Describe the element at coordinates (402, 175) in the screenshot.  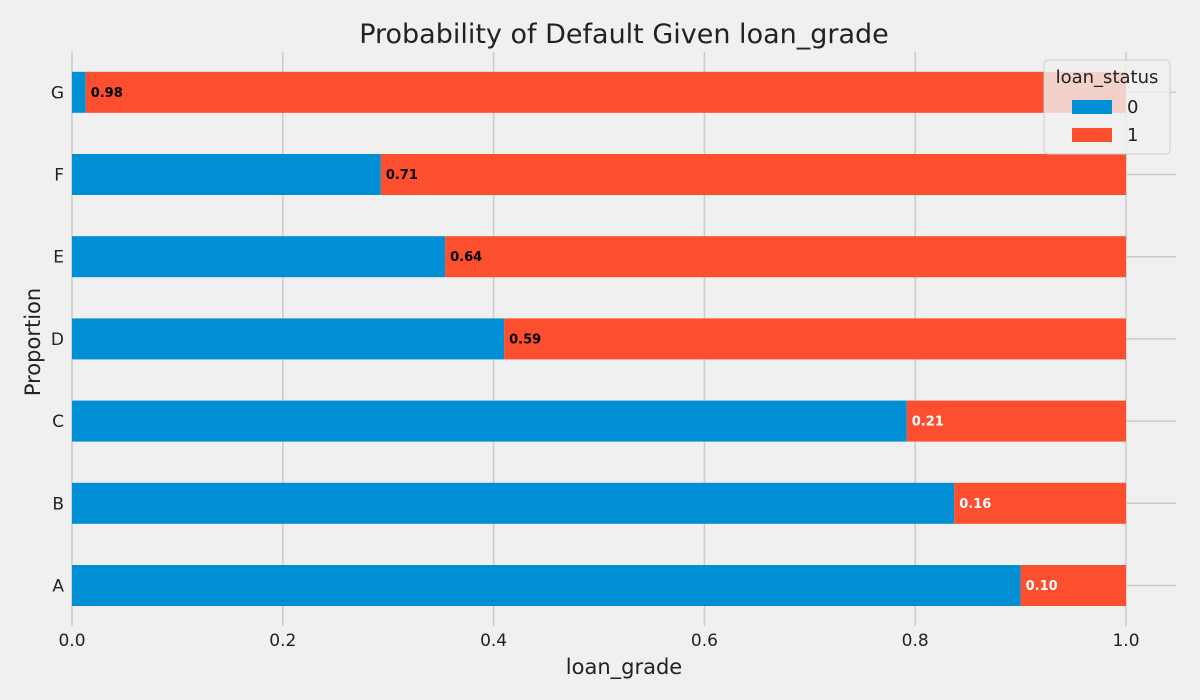
I see `data-label-F: 0.71` at that location.